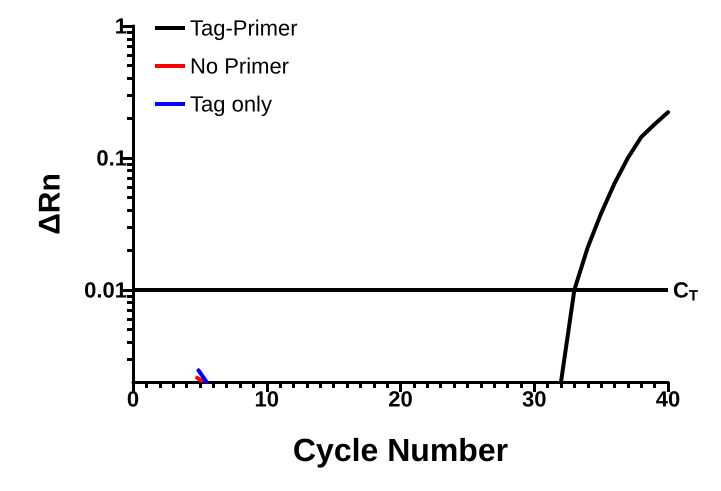 The width and height of the screenshot is (721, 491). Describe the element at coordinates (111, 157) in the screenshot. I see `y-tick-label: 0.1` at that location.